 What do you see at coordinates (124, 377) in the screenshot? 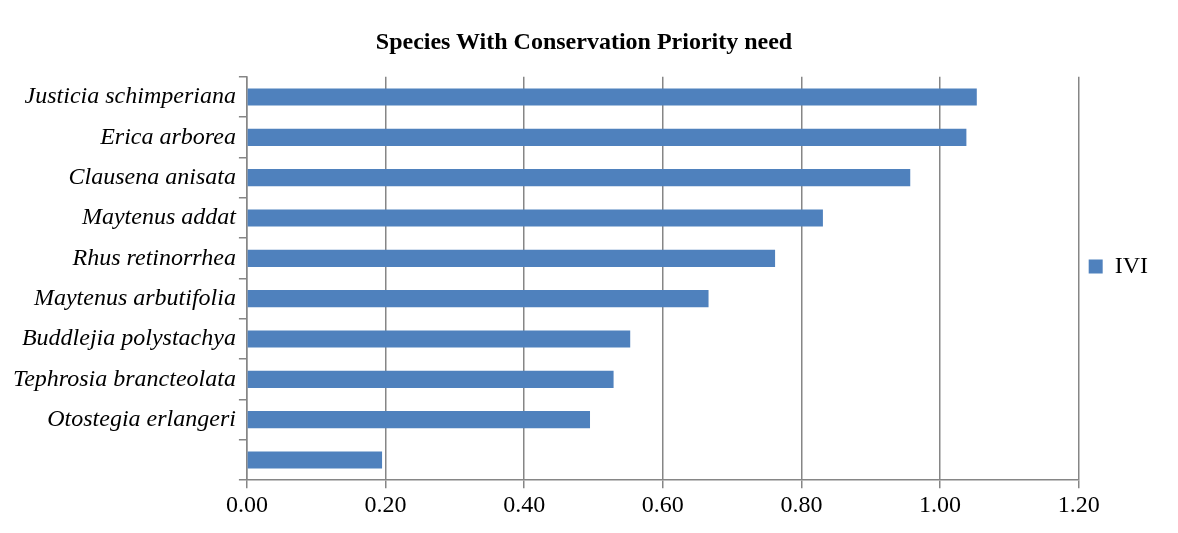
I see `y-tick-label: Tephrosia brancteolata` at bounding box center [124, 377].